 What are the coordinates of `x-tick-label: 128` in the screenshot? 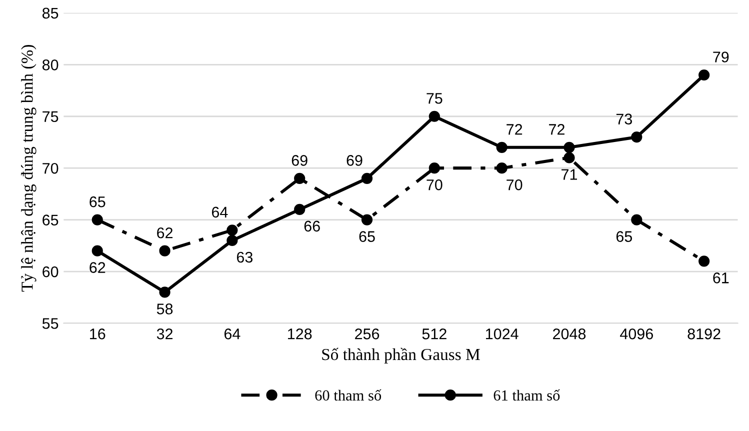 It's located at (300, 334).